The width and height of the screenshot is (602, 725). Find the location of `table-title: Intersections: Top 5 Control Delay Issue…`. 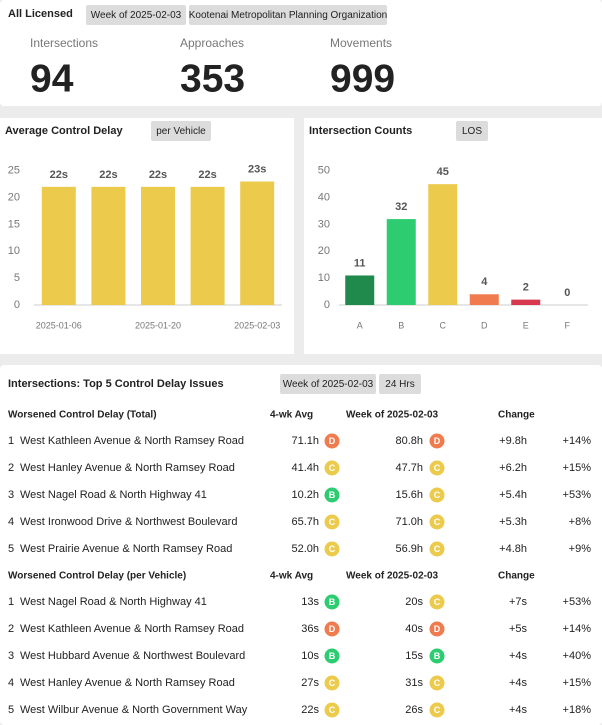

table-title: Intersections: Top 5 Control Delay Issue… is located at coordinates (116, 384).